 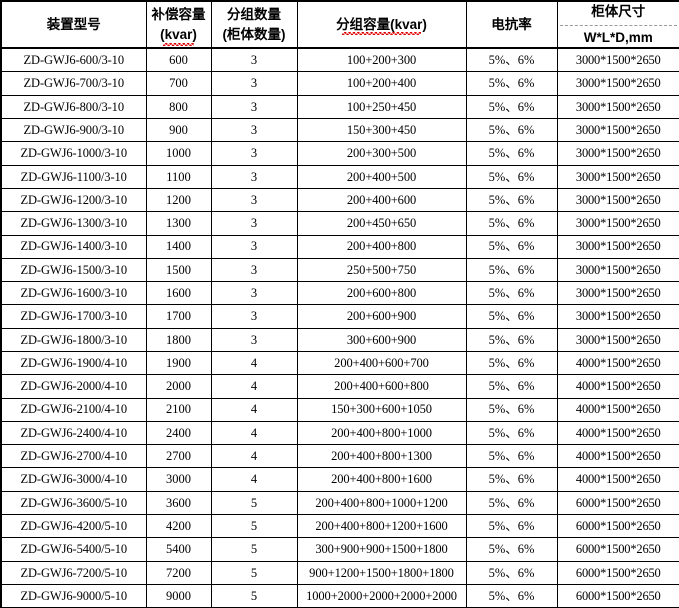 What do you see at coordinates (178, 595) in the screenshot?
I see `cell-cap: 9000` at bounding box center [178, 595].